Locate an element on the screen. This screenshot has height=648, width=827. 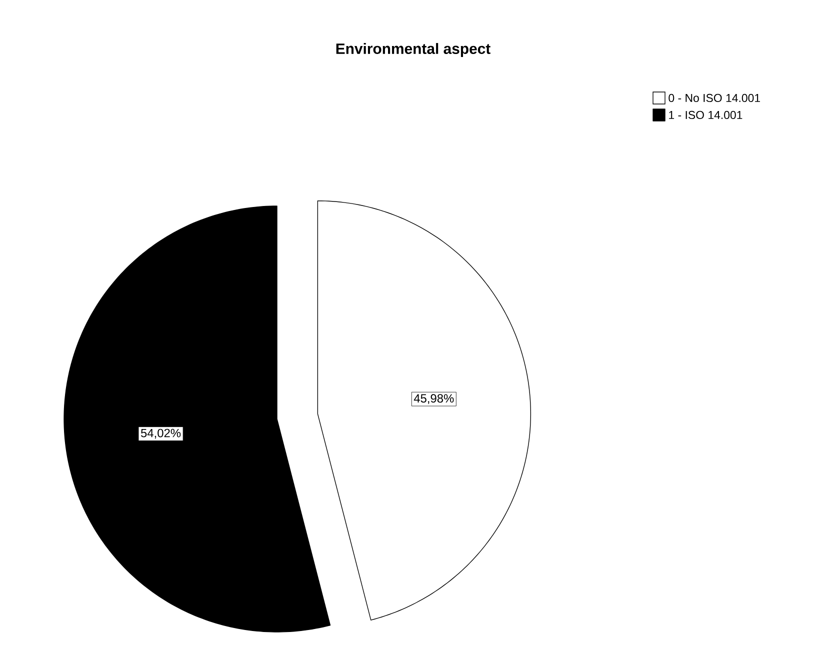
data-label: 45,98% is located at coordinates (434, 399).